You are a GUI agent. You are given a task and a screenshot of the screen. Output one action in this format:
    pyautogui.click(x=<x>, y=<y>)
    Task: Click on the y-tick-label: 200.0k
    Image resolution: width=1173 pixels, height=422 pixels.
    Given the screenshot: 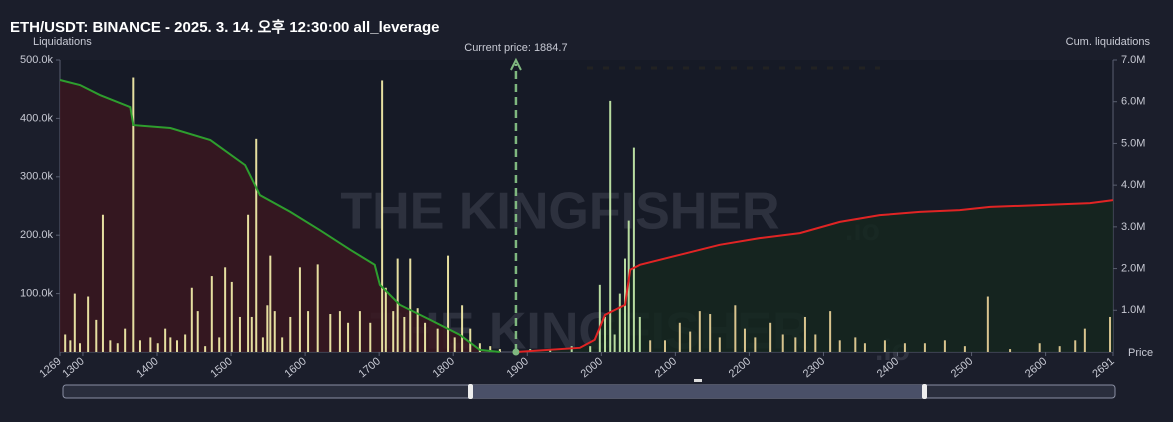 What is the action you would take?
    pyautogui.click(x=37, y=235)
    